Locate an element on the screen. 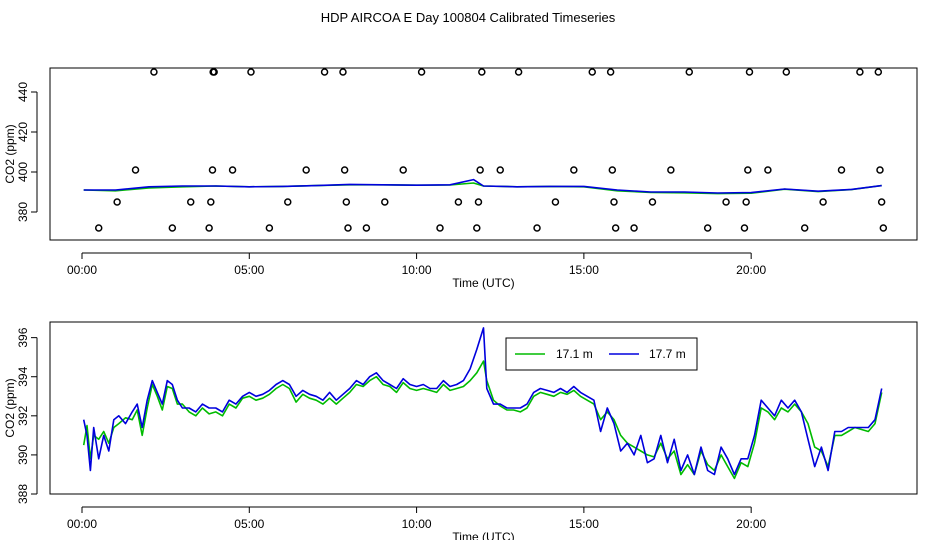 The height and width of the screenshot is (545, 936). series-line-blue is located at coordinates (482, 186).